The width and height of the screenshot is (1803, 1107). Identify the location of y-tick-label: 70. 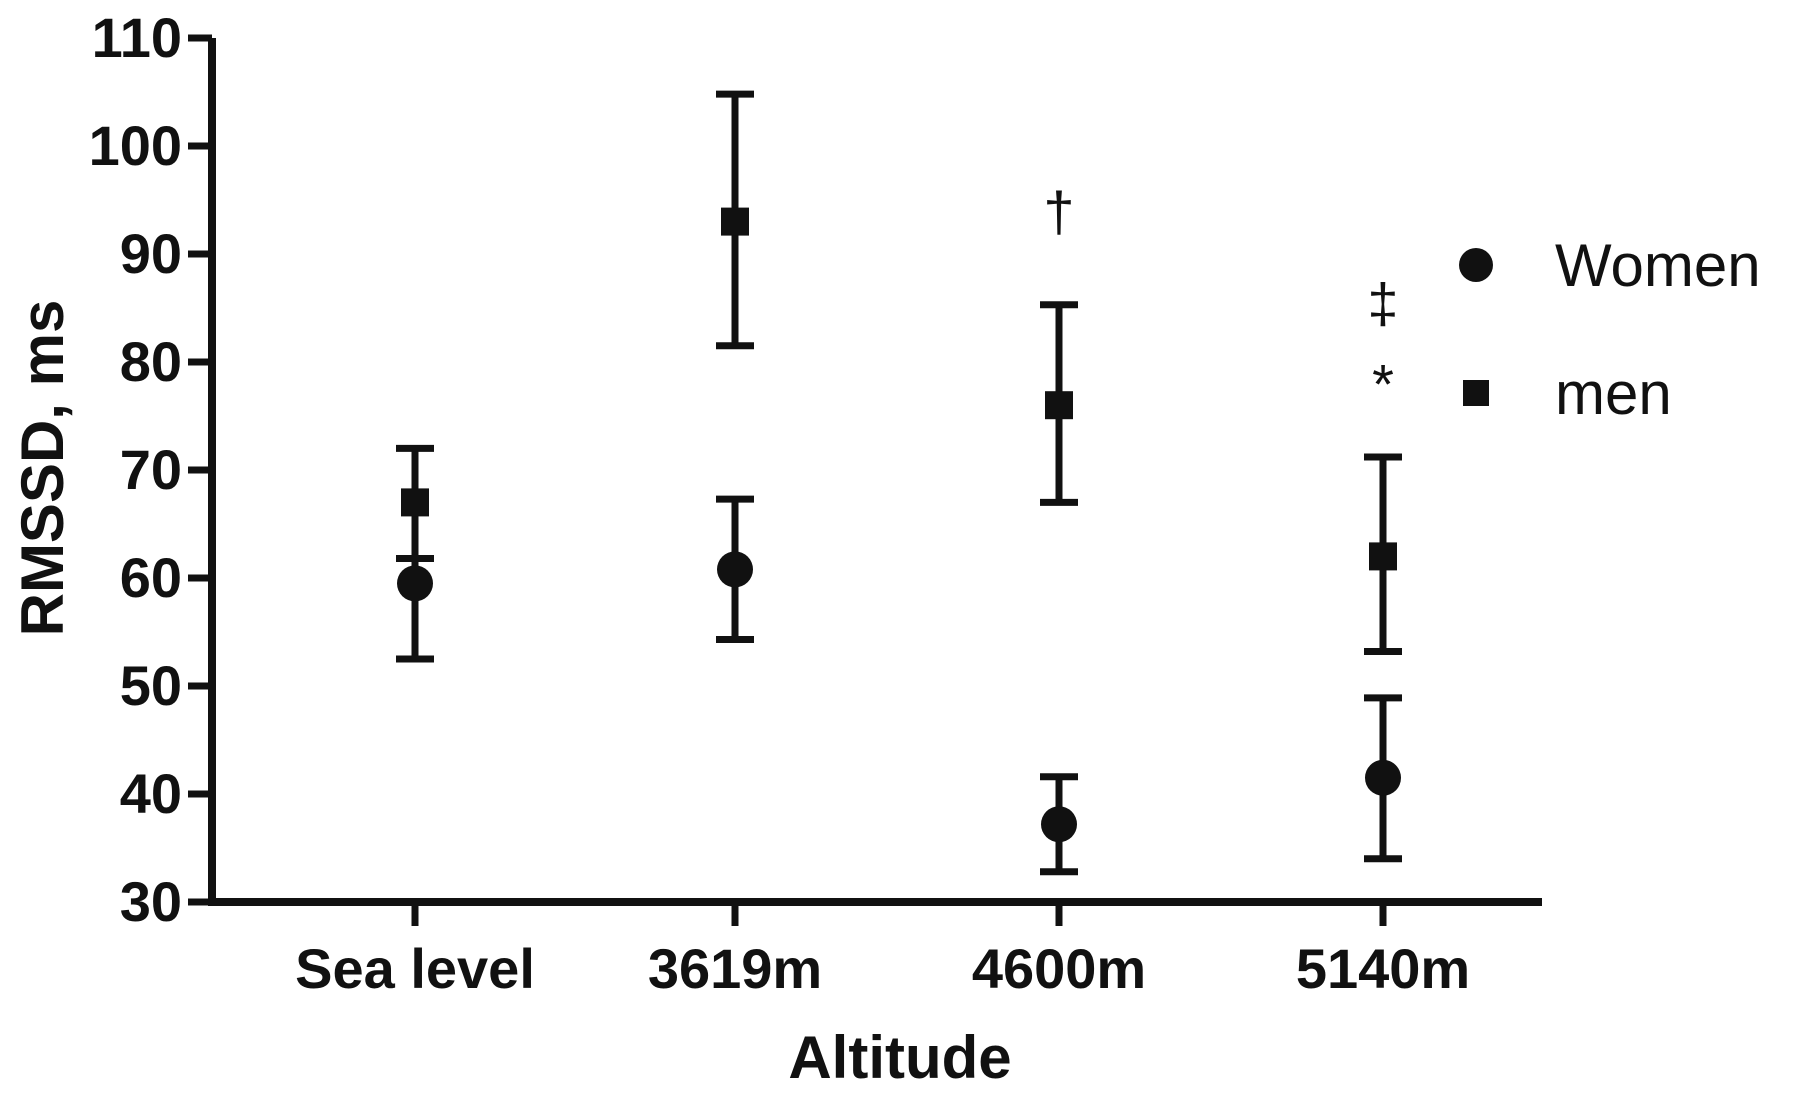
(151, 469).